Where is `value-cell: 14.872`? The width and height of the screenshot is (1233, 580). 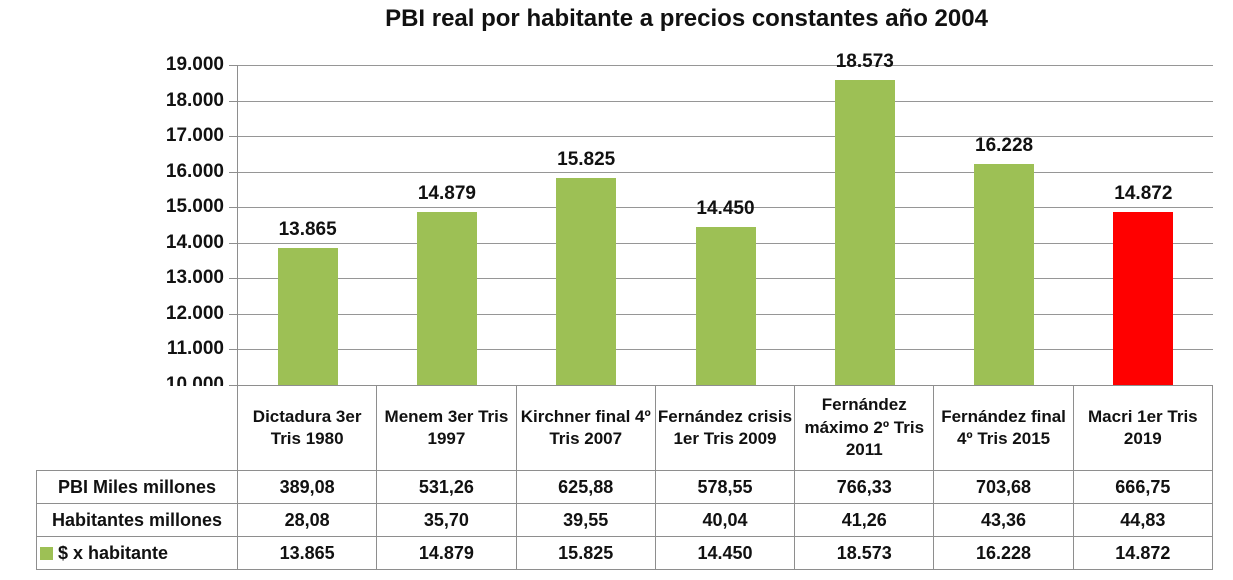 value-cell: 14.872 is located at coordinates (1142, 553).